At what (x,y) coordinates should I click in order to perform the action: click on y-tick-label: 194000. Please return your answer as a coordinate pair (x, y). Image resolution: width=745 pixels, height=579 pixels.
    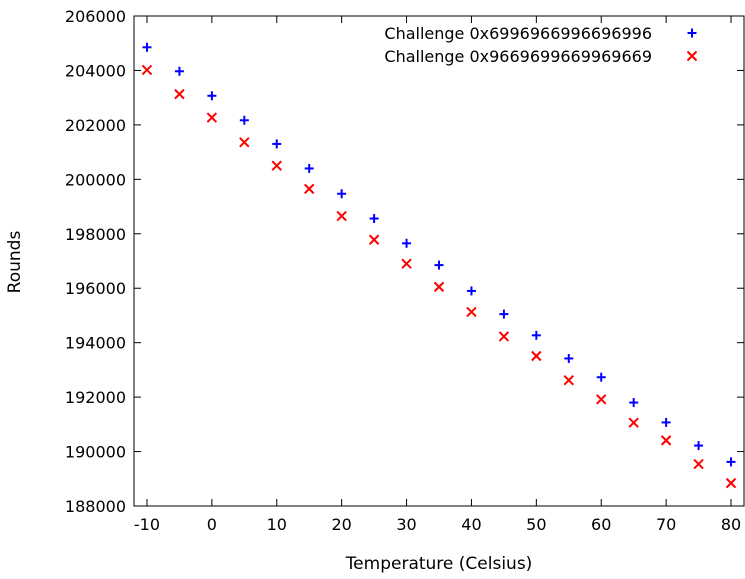
    Looking at the image, I should click on (95, 343).